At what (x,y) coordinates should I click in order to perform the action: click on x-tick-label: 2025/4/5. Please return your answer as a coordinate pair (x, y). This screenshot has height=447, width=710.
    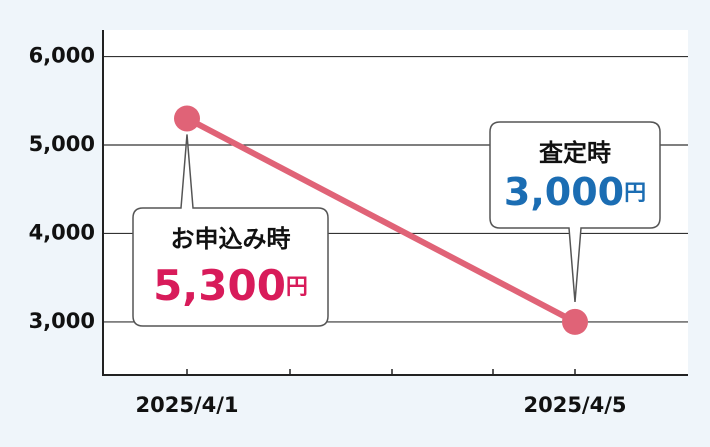
    Looking at the image, I should click on (574, 405).